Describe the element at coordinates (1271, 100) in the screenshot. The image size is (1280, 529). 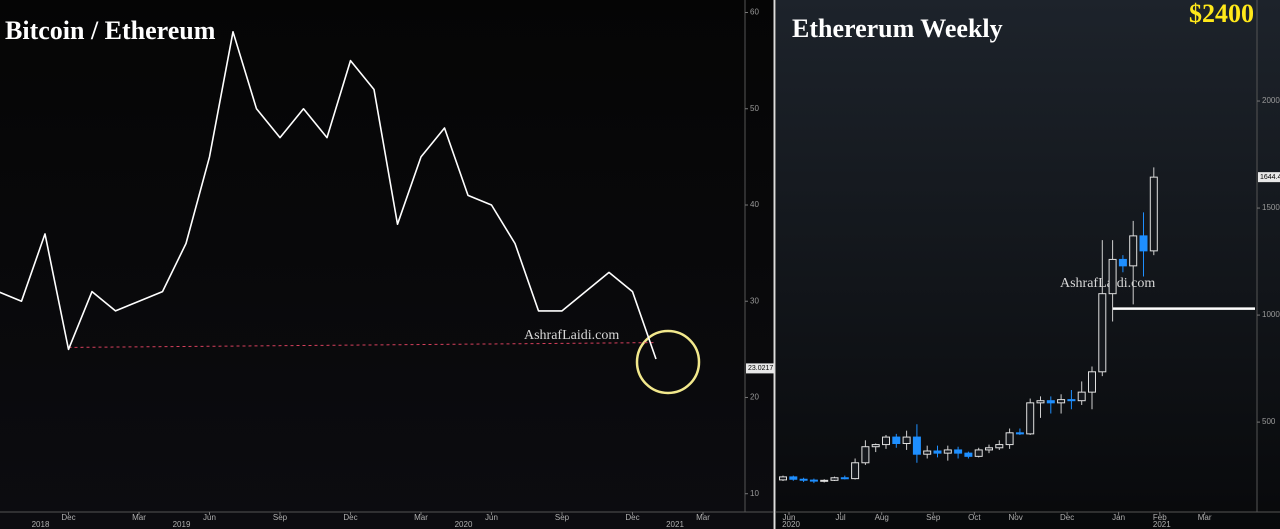
I see `y-tick-label: 2000` at that location.